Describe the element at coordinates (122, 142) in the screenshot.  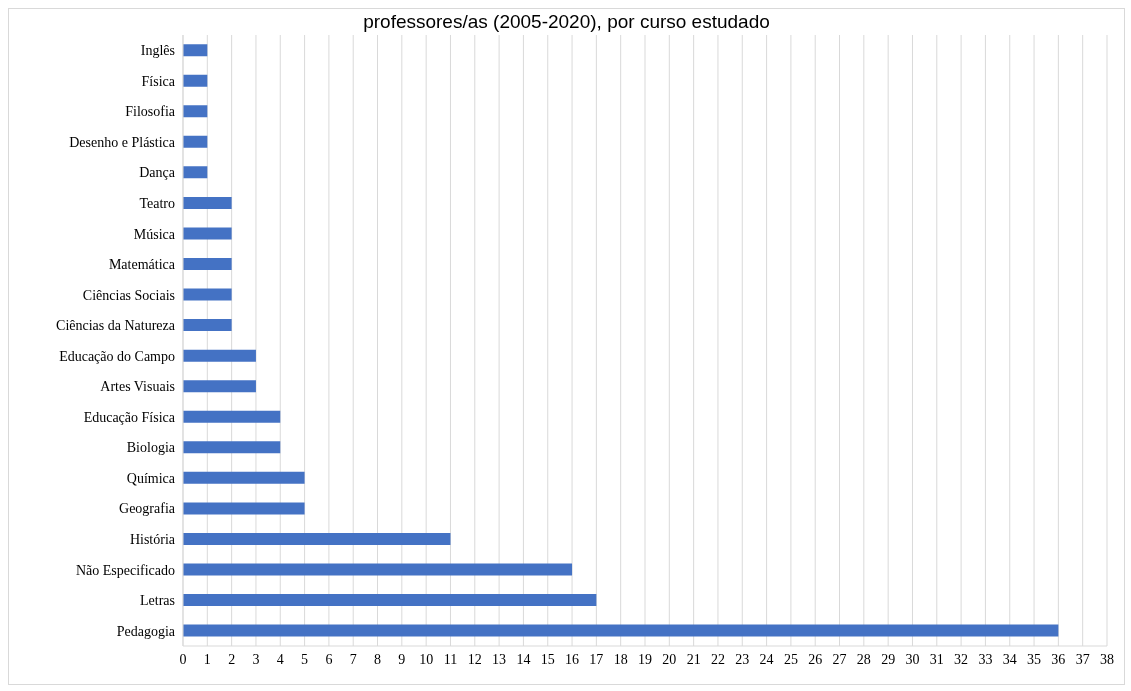
I see `y-tick-label: Desenho e Plástica` at that location.